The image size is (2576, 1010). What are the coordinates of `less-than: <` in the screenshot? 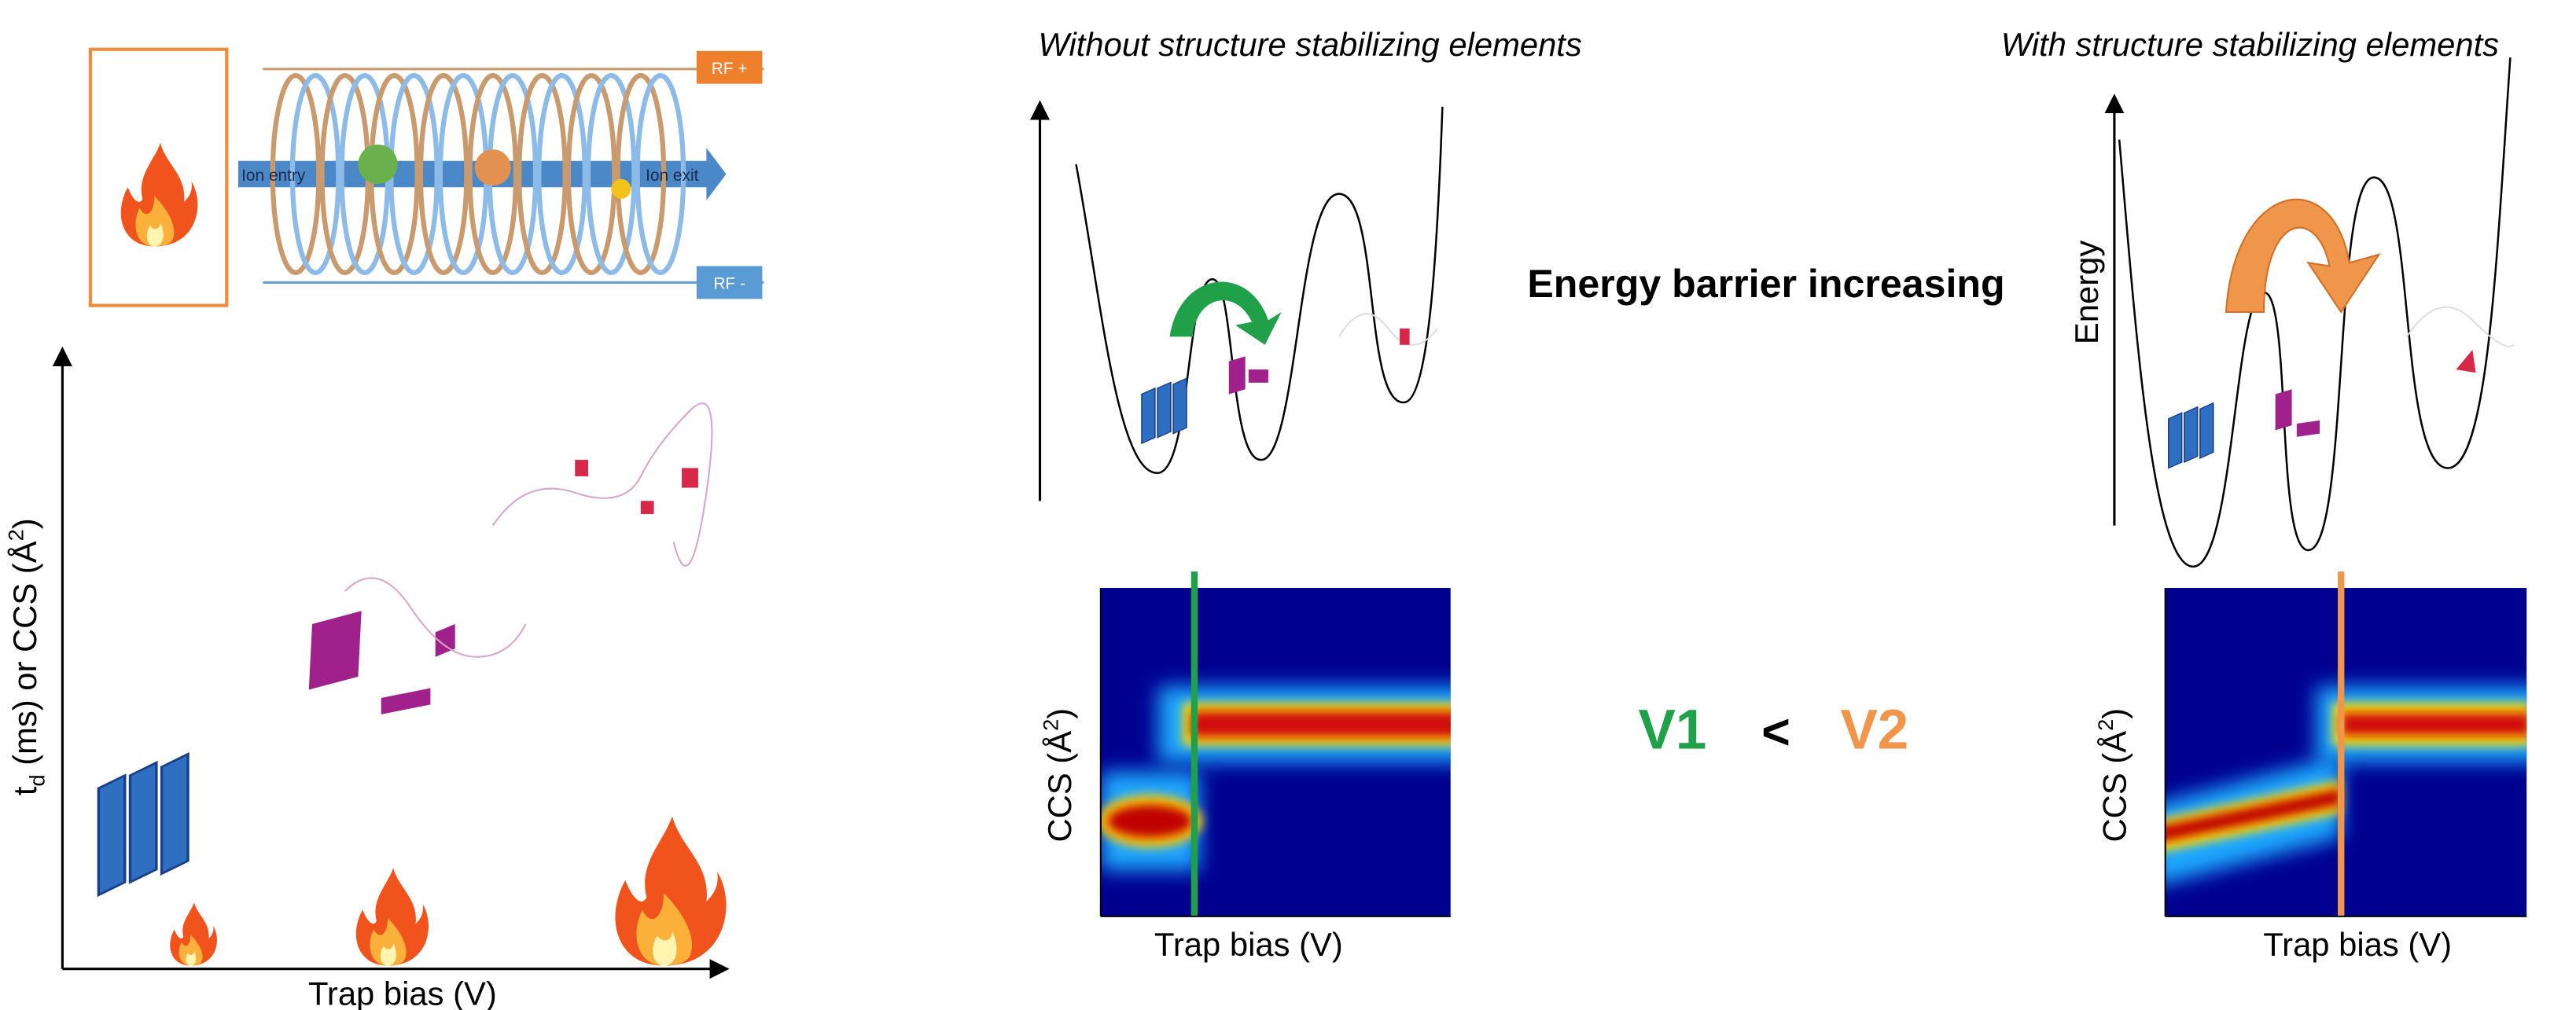 It's located at (1775, 732).